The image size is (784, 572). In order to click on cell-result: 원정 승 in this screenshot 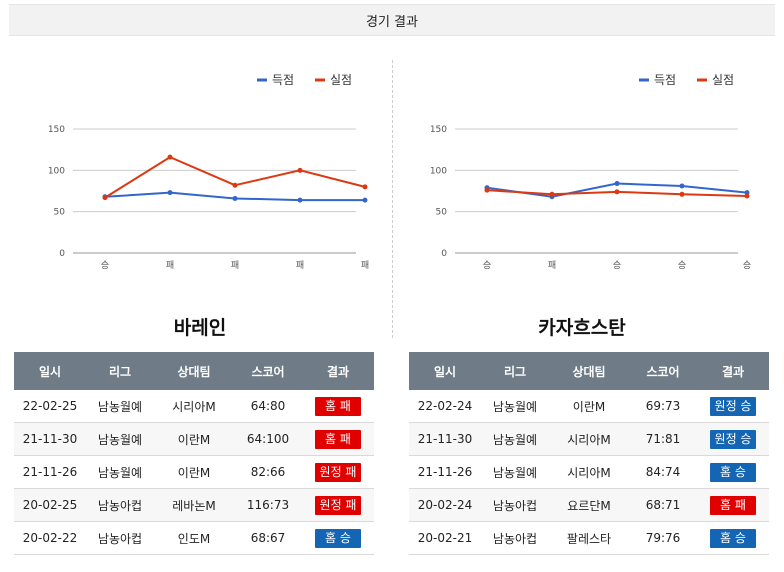, I will do `click(733, 406)`.